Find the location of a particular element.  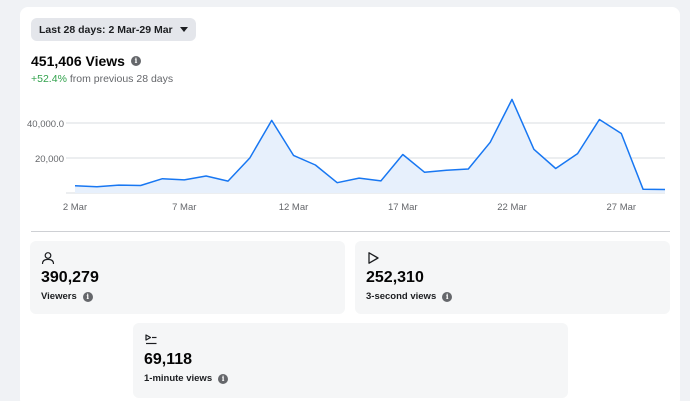

metric-label-row: 3-second views i is located at coordinates (409, 296).